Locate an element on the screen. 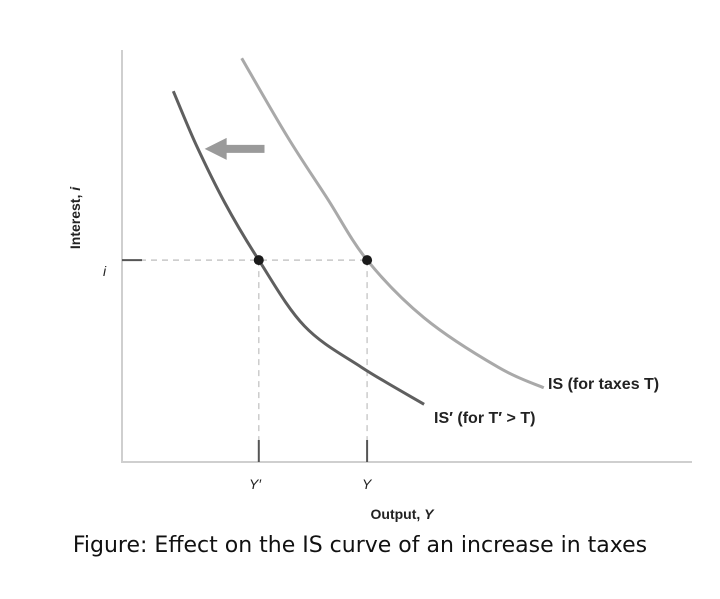 The height and width of the screenshot is (599, 720). axis-ticks is located at coordinates (245, 360).